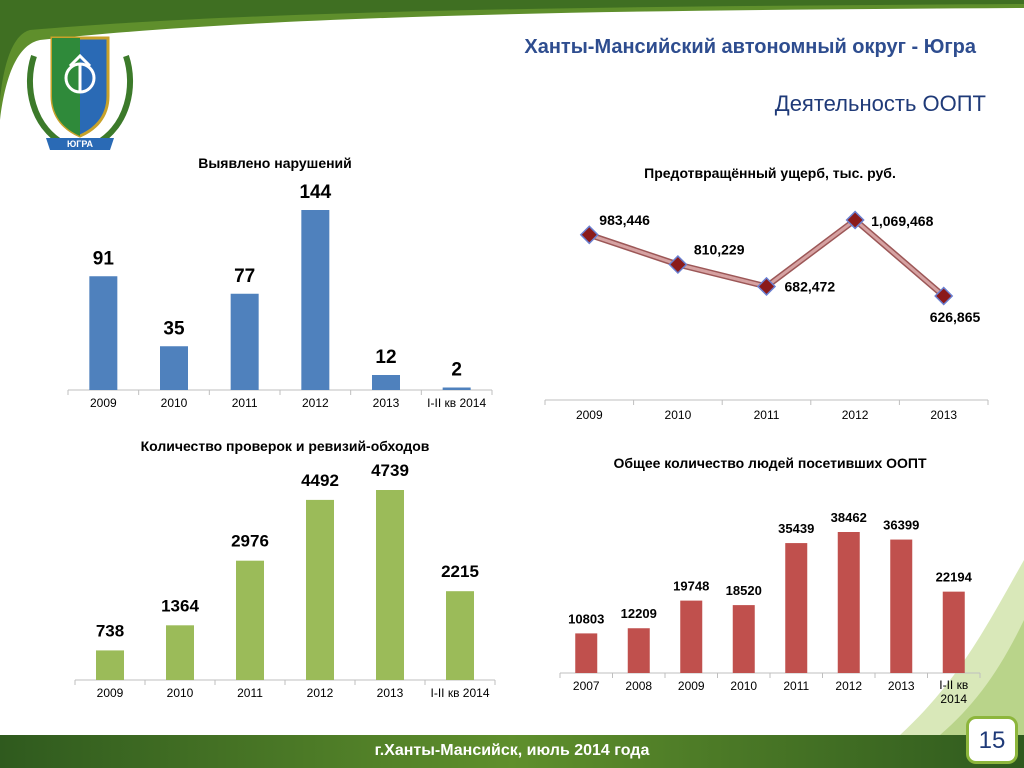  Describe the element at coordinates (796, 528) in the screenshot. I see `data-label: 35439` at that location.